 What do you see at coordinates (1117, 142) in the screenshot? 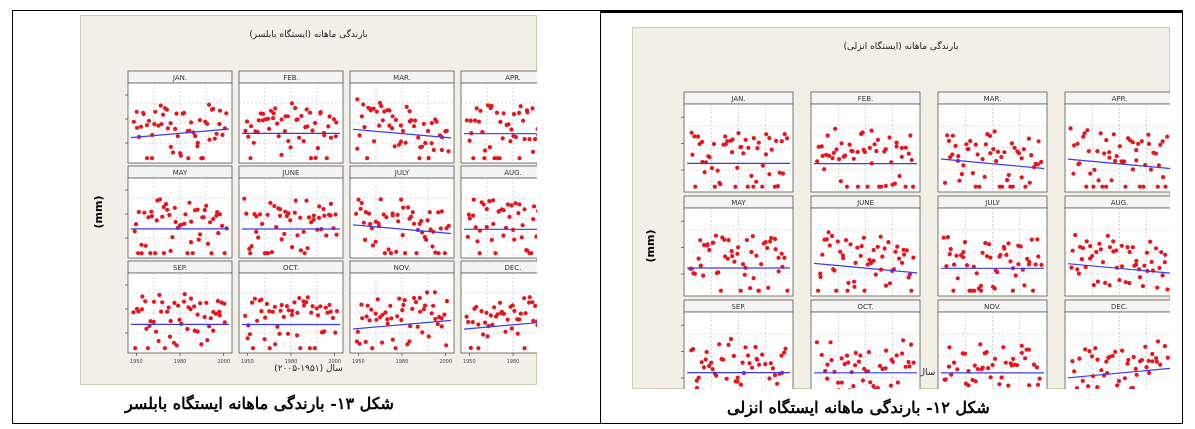
I see `panel-4: APR.` at bounding box center [1117, 142].